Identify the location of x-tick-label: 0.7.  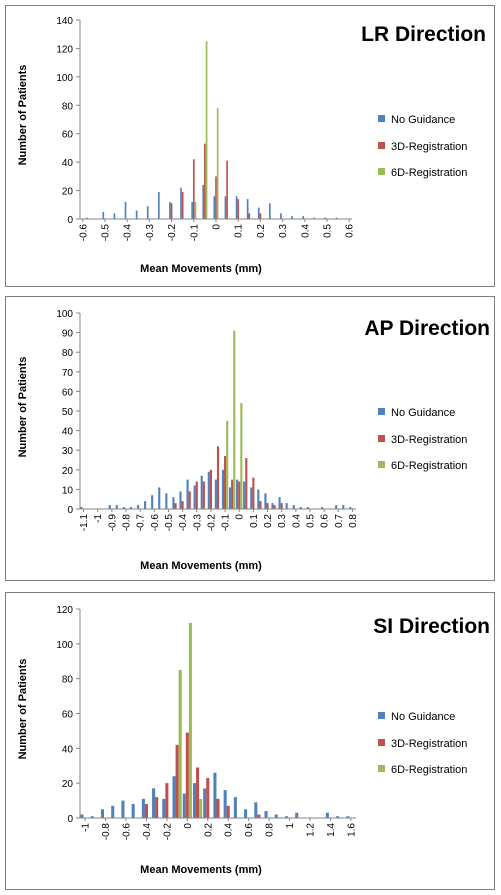
(339, 521).